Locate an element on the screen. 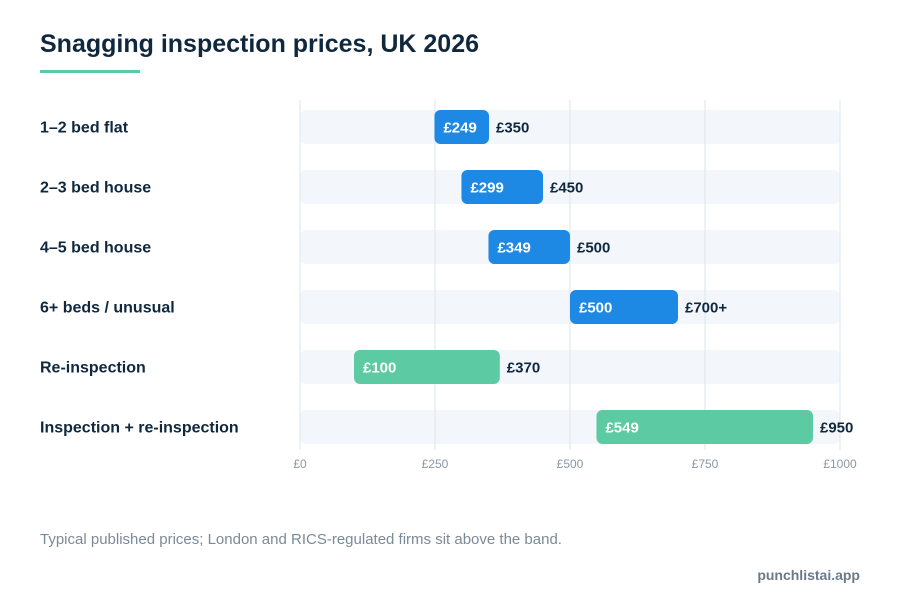 The width and height of the screenshot is (900, 600). high-value-label: £950 is located at coordinates (836, 428).